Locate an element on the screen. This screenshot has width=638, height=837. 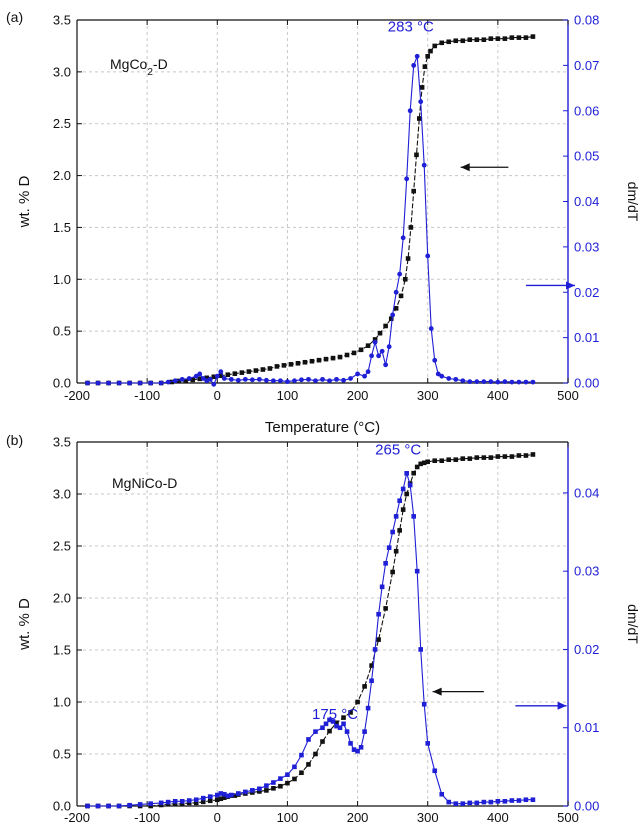
y-tick-label: 2.5 is located at coordinates (62, 546).